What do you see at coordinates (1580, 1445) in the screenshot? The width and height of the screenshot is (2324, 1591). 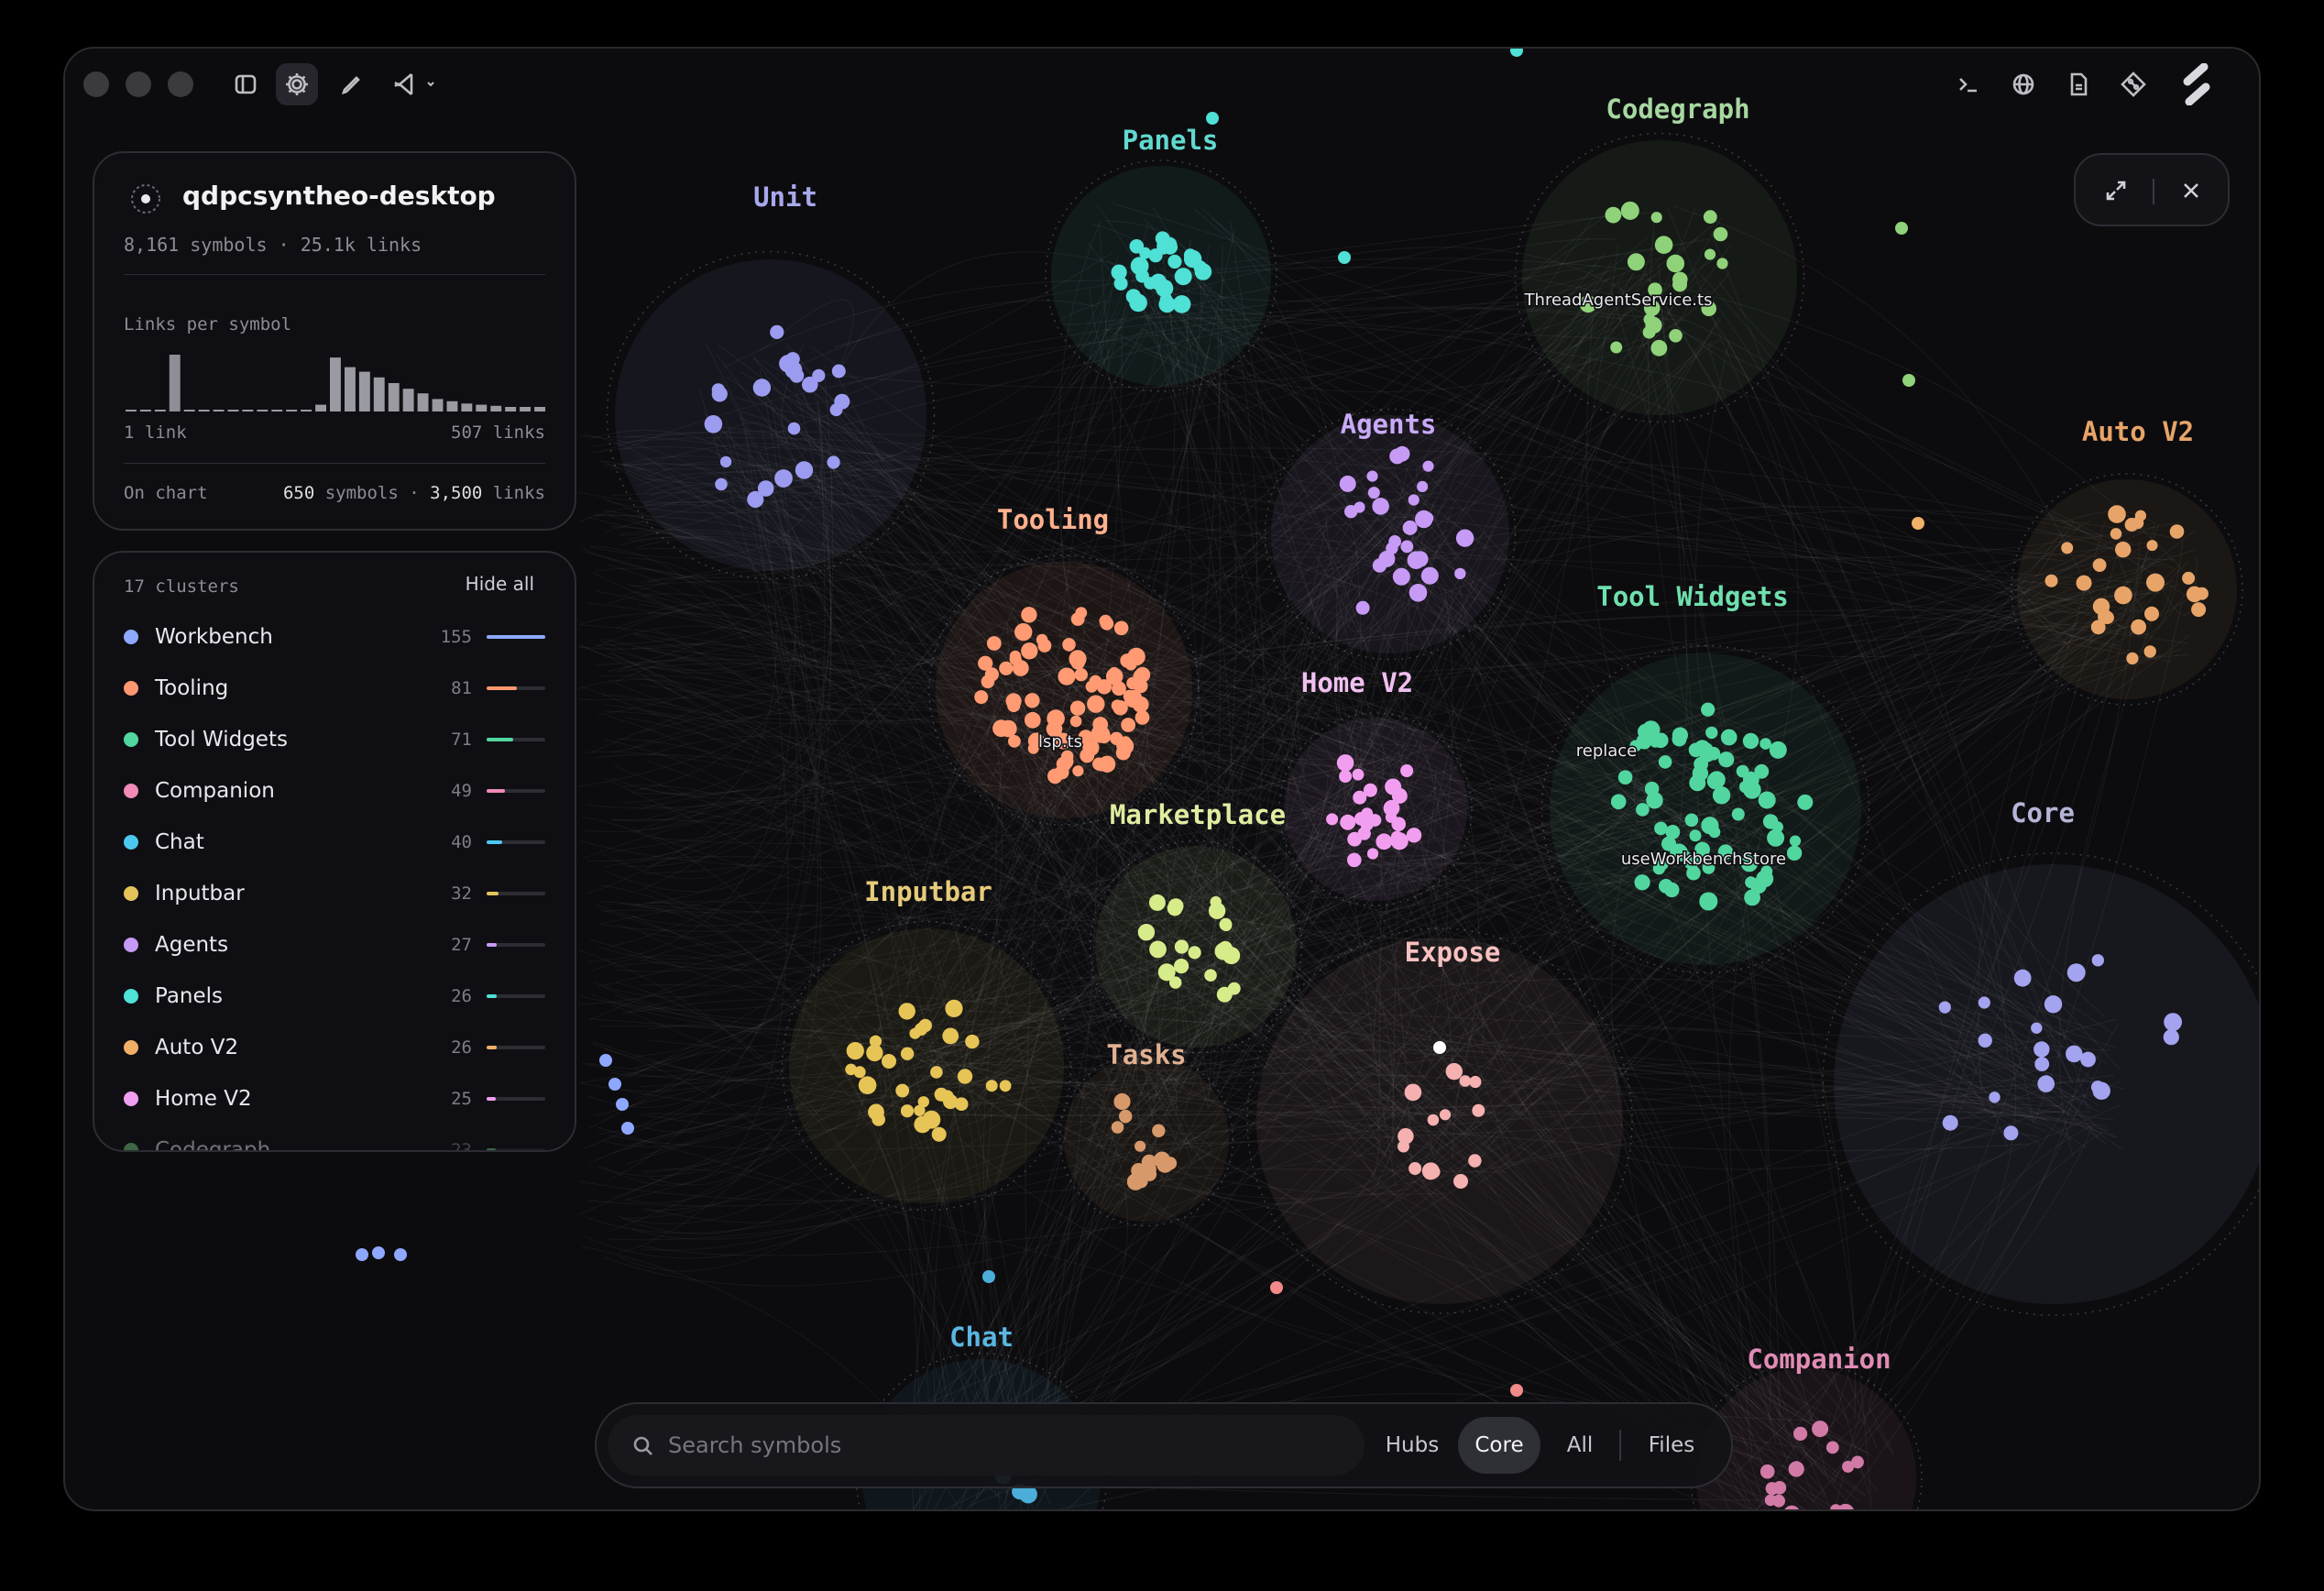 I see `mode-all: All` at bounding box center [1580, 1445].